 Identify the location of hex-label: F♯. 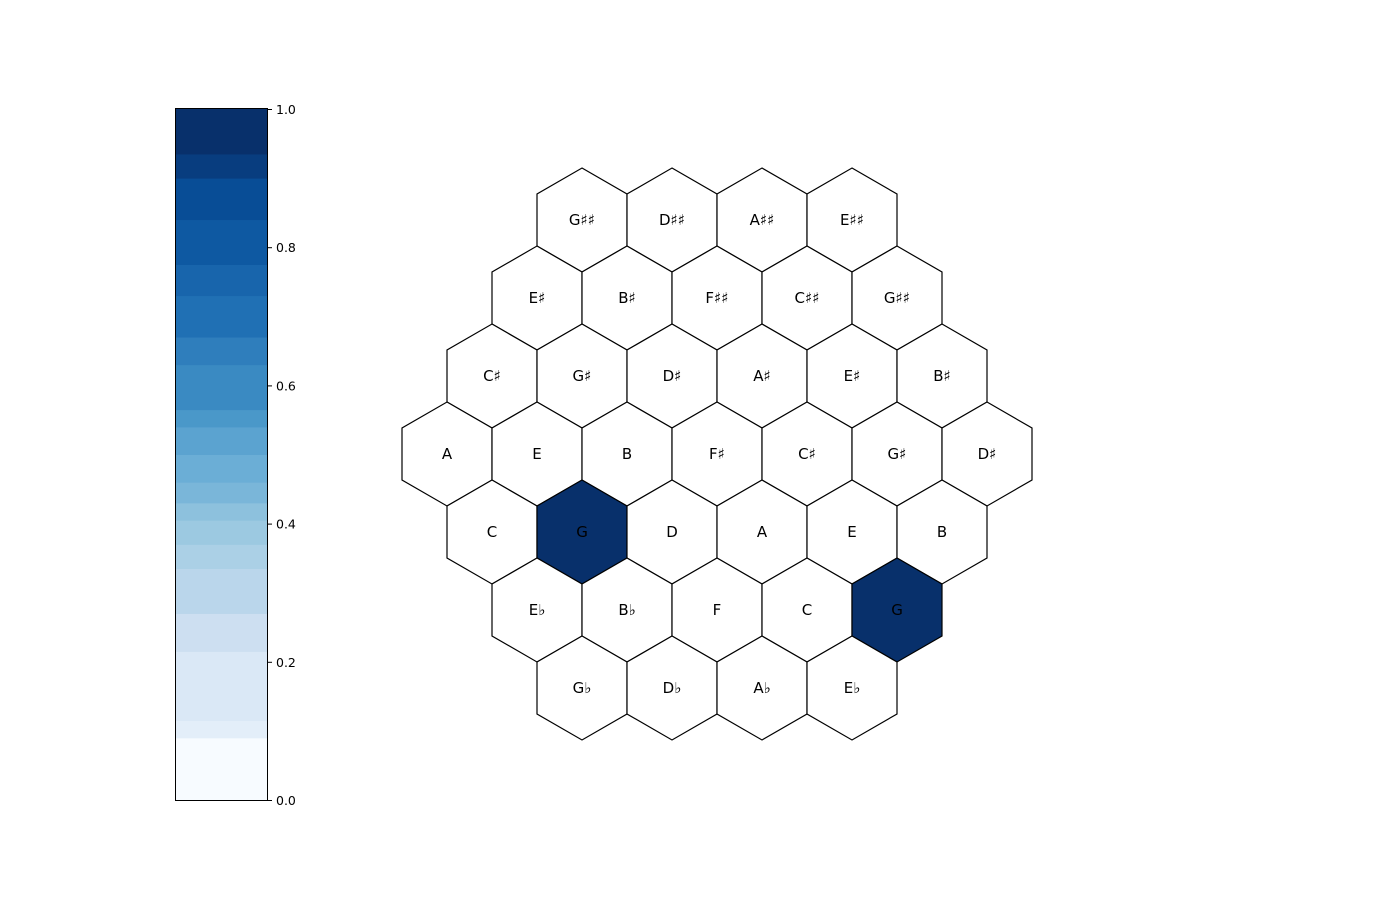
(717, 454).